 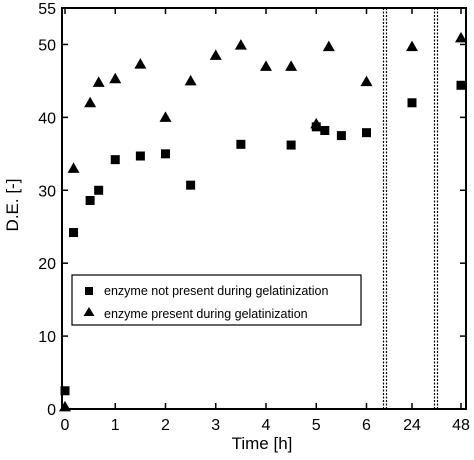 What do you see at coordinates (51, 410) in the screenshot?
I see `y-tick-label: 0` at bounding box center [51, 410].